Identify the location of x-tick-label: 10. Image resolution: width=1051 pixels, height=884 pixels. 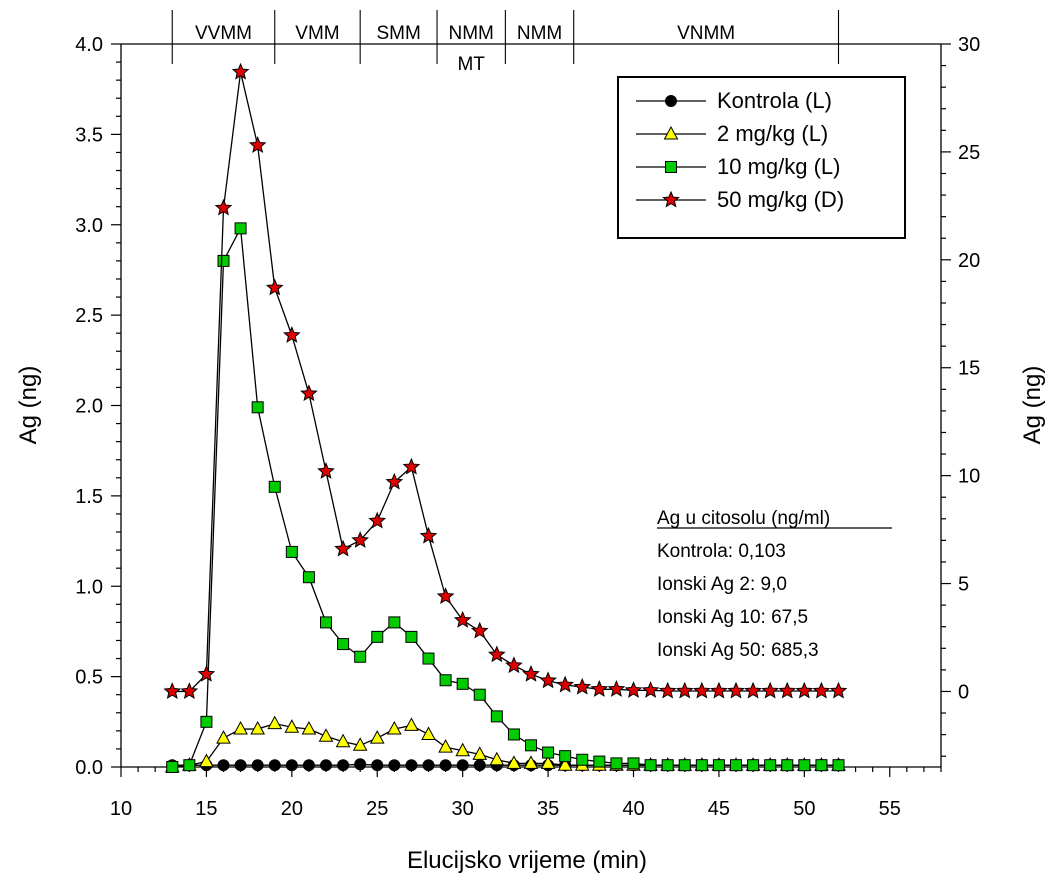
(121, 809).